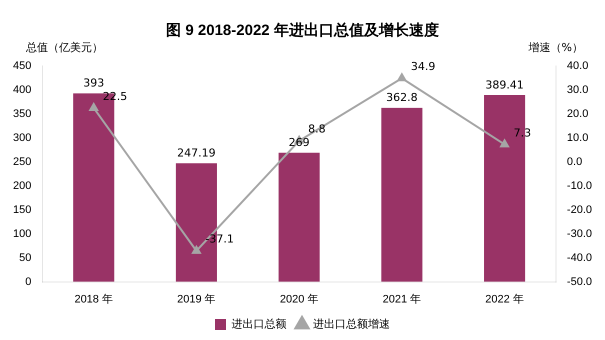  What do you see at coordinates (579, 258) in the screenshot?
I see `y2-tick-label: -40.0` at bounding box center [579, 258].